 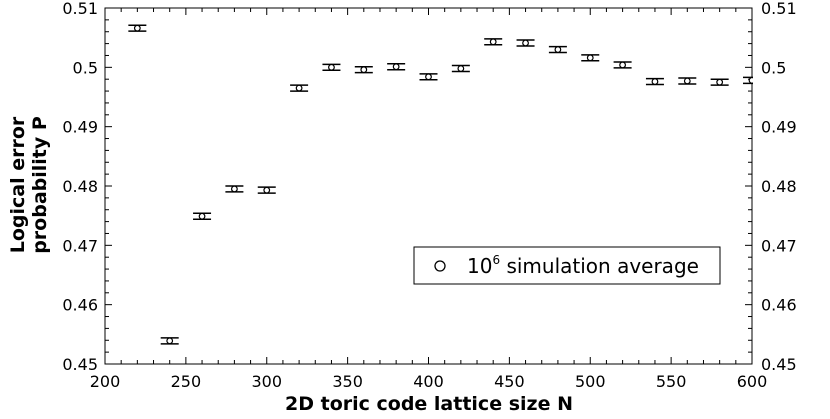 What do you see at coordinates (266, 381) in the screenshot?
I see `x-tick-label: 300` at bounding box center [266, 381].